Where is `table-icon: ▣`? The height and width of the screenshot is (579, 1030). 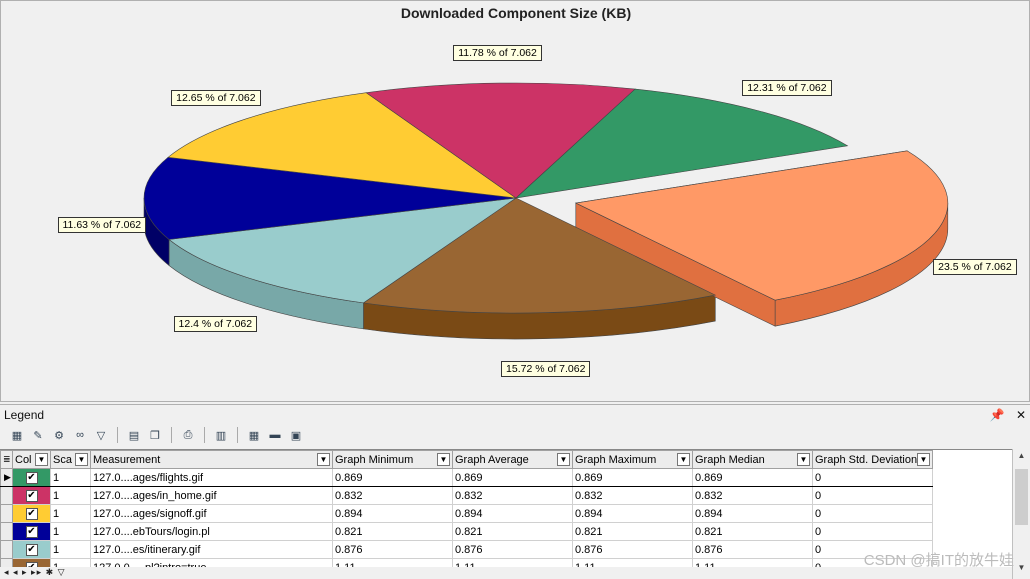 table-icon: ▣ is located at coordinates (296, 435).